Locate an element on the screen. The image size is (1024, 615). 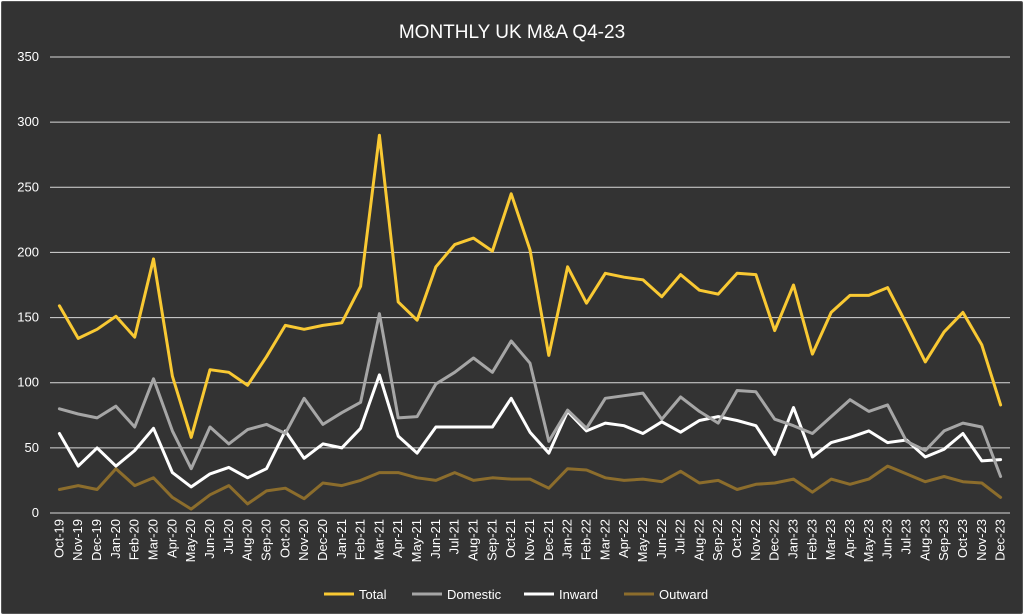
y-tick-label: 100 is located at coordinates (28, 382).